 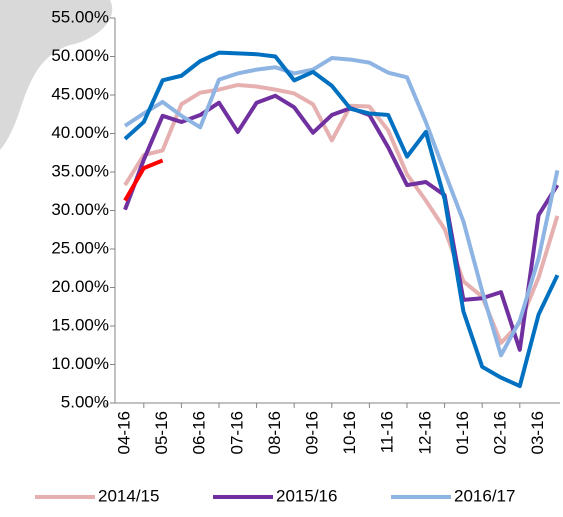 What do you see at coordinates (537, 432) in the screenshot?
I see `x-tick-label: 03-16` at bounding box center [537, 432].